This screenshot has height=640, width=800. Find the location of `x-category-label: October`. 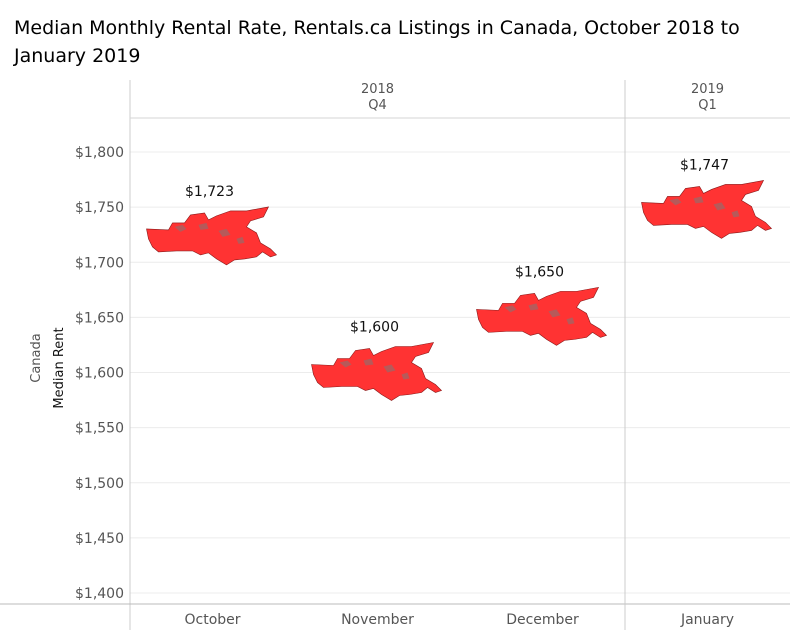

x-category-label: October is located at coordinates (212, 620).